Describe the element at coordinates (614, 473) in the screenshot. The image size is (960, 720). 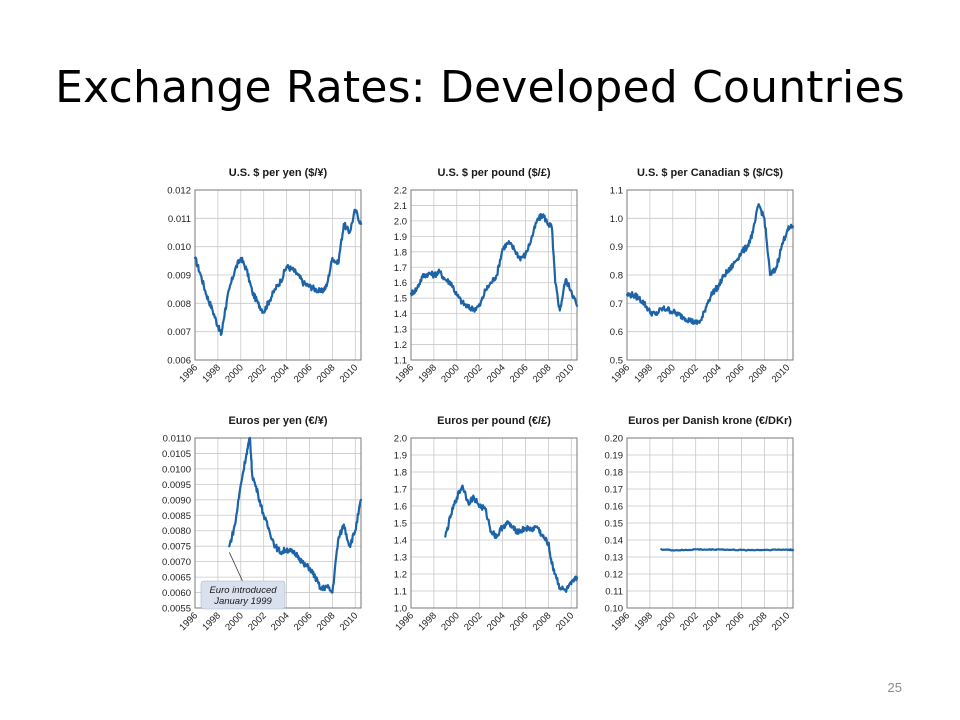
I see `y-tick-label: 0.18` at that location.